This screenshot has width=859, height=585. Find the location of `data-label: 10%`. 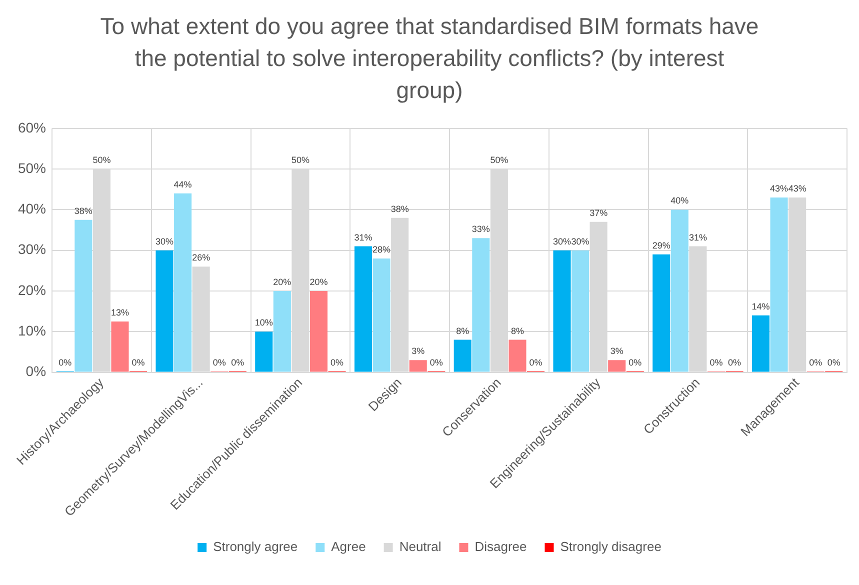

data-label: 10% is located at coordinates (263, 323).